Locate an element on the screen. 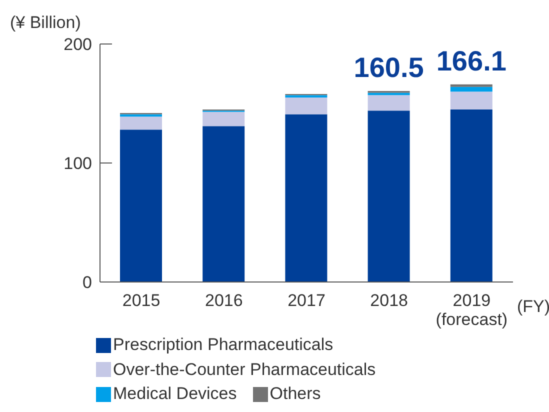 The width and height of the screenshot is (549, 412). legend-label: Medical Devices is located at coordinates (174, 394).